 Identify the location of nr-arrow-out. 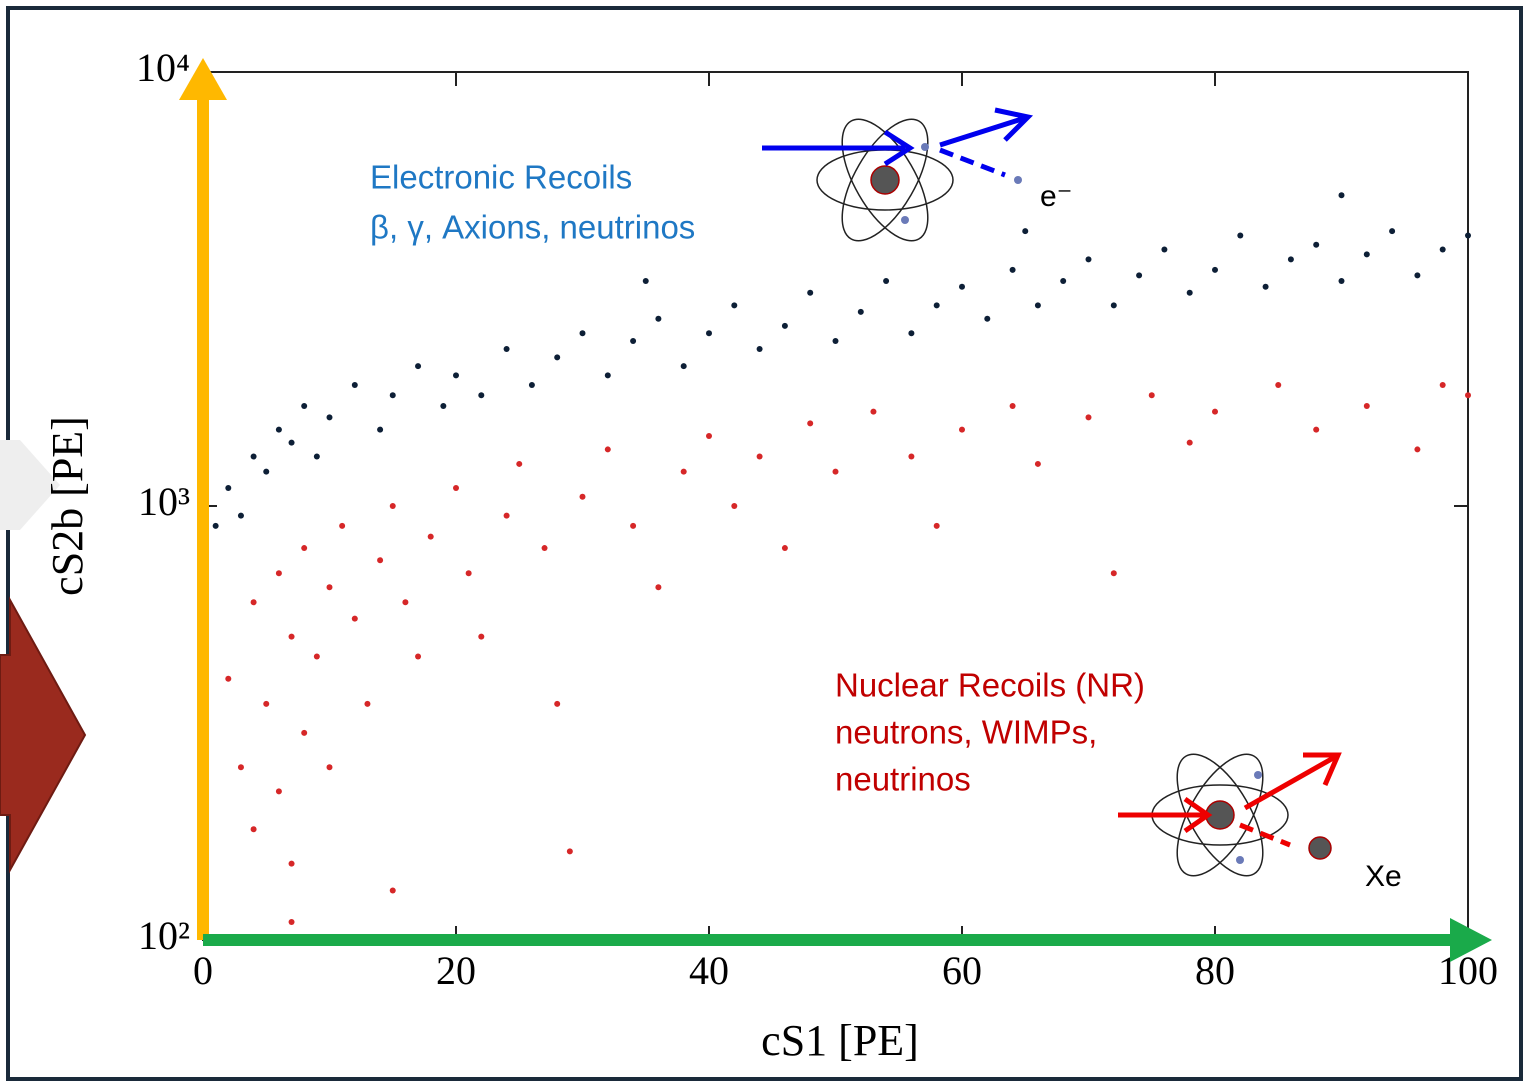
(1290, 782).